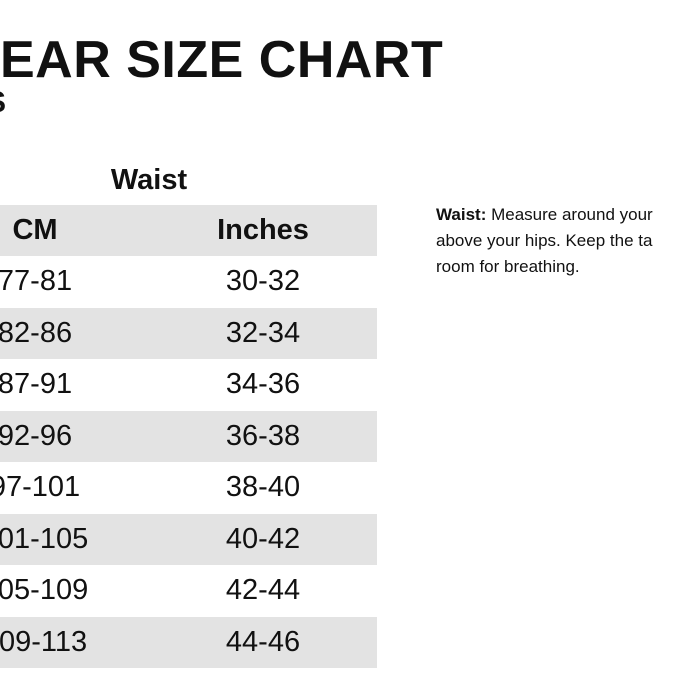 The height and width of the screenshot is (700, 700). What do you see at coordinates (188, 384) in the screenshot?
I see `table-row: 87-91 34-36` at bounding box center [188, 384].